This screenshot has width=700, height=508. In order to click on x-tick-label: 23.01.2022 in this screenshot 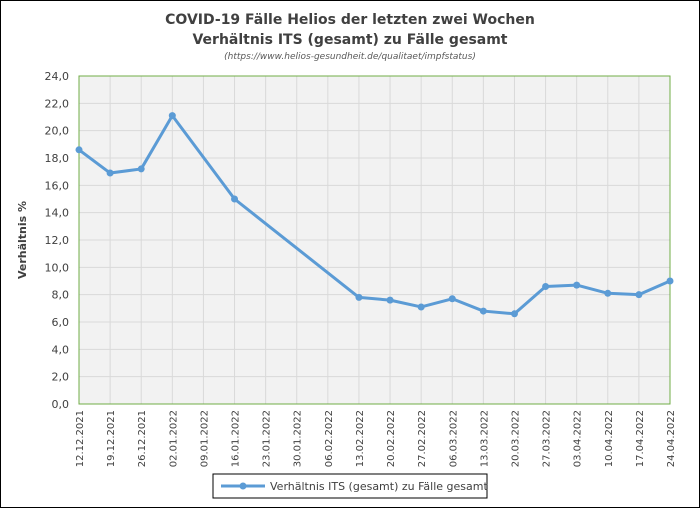, I will do `click(267, 438)`.